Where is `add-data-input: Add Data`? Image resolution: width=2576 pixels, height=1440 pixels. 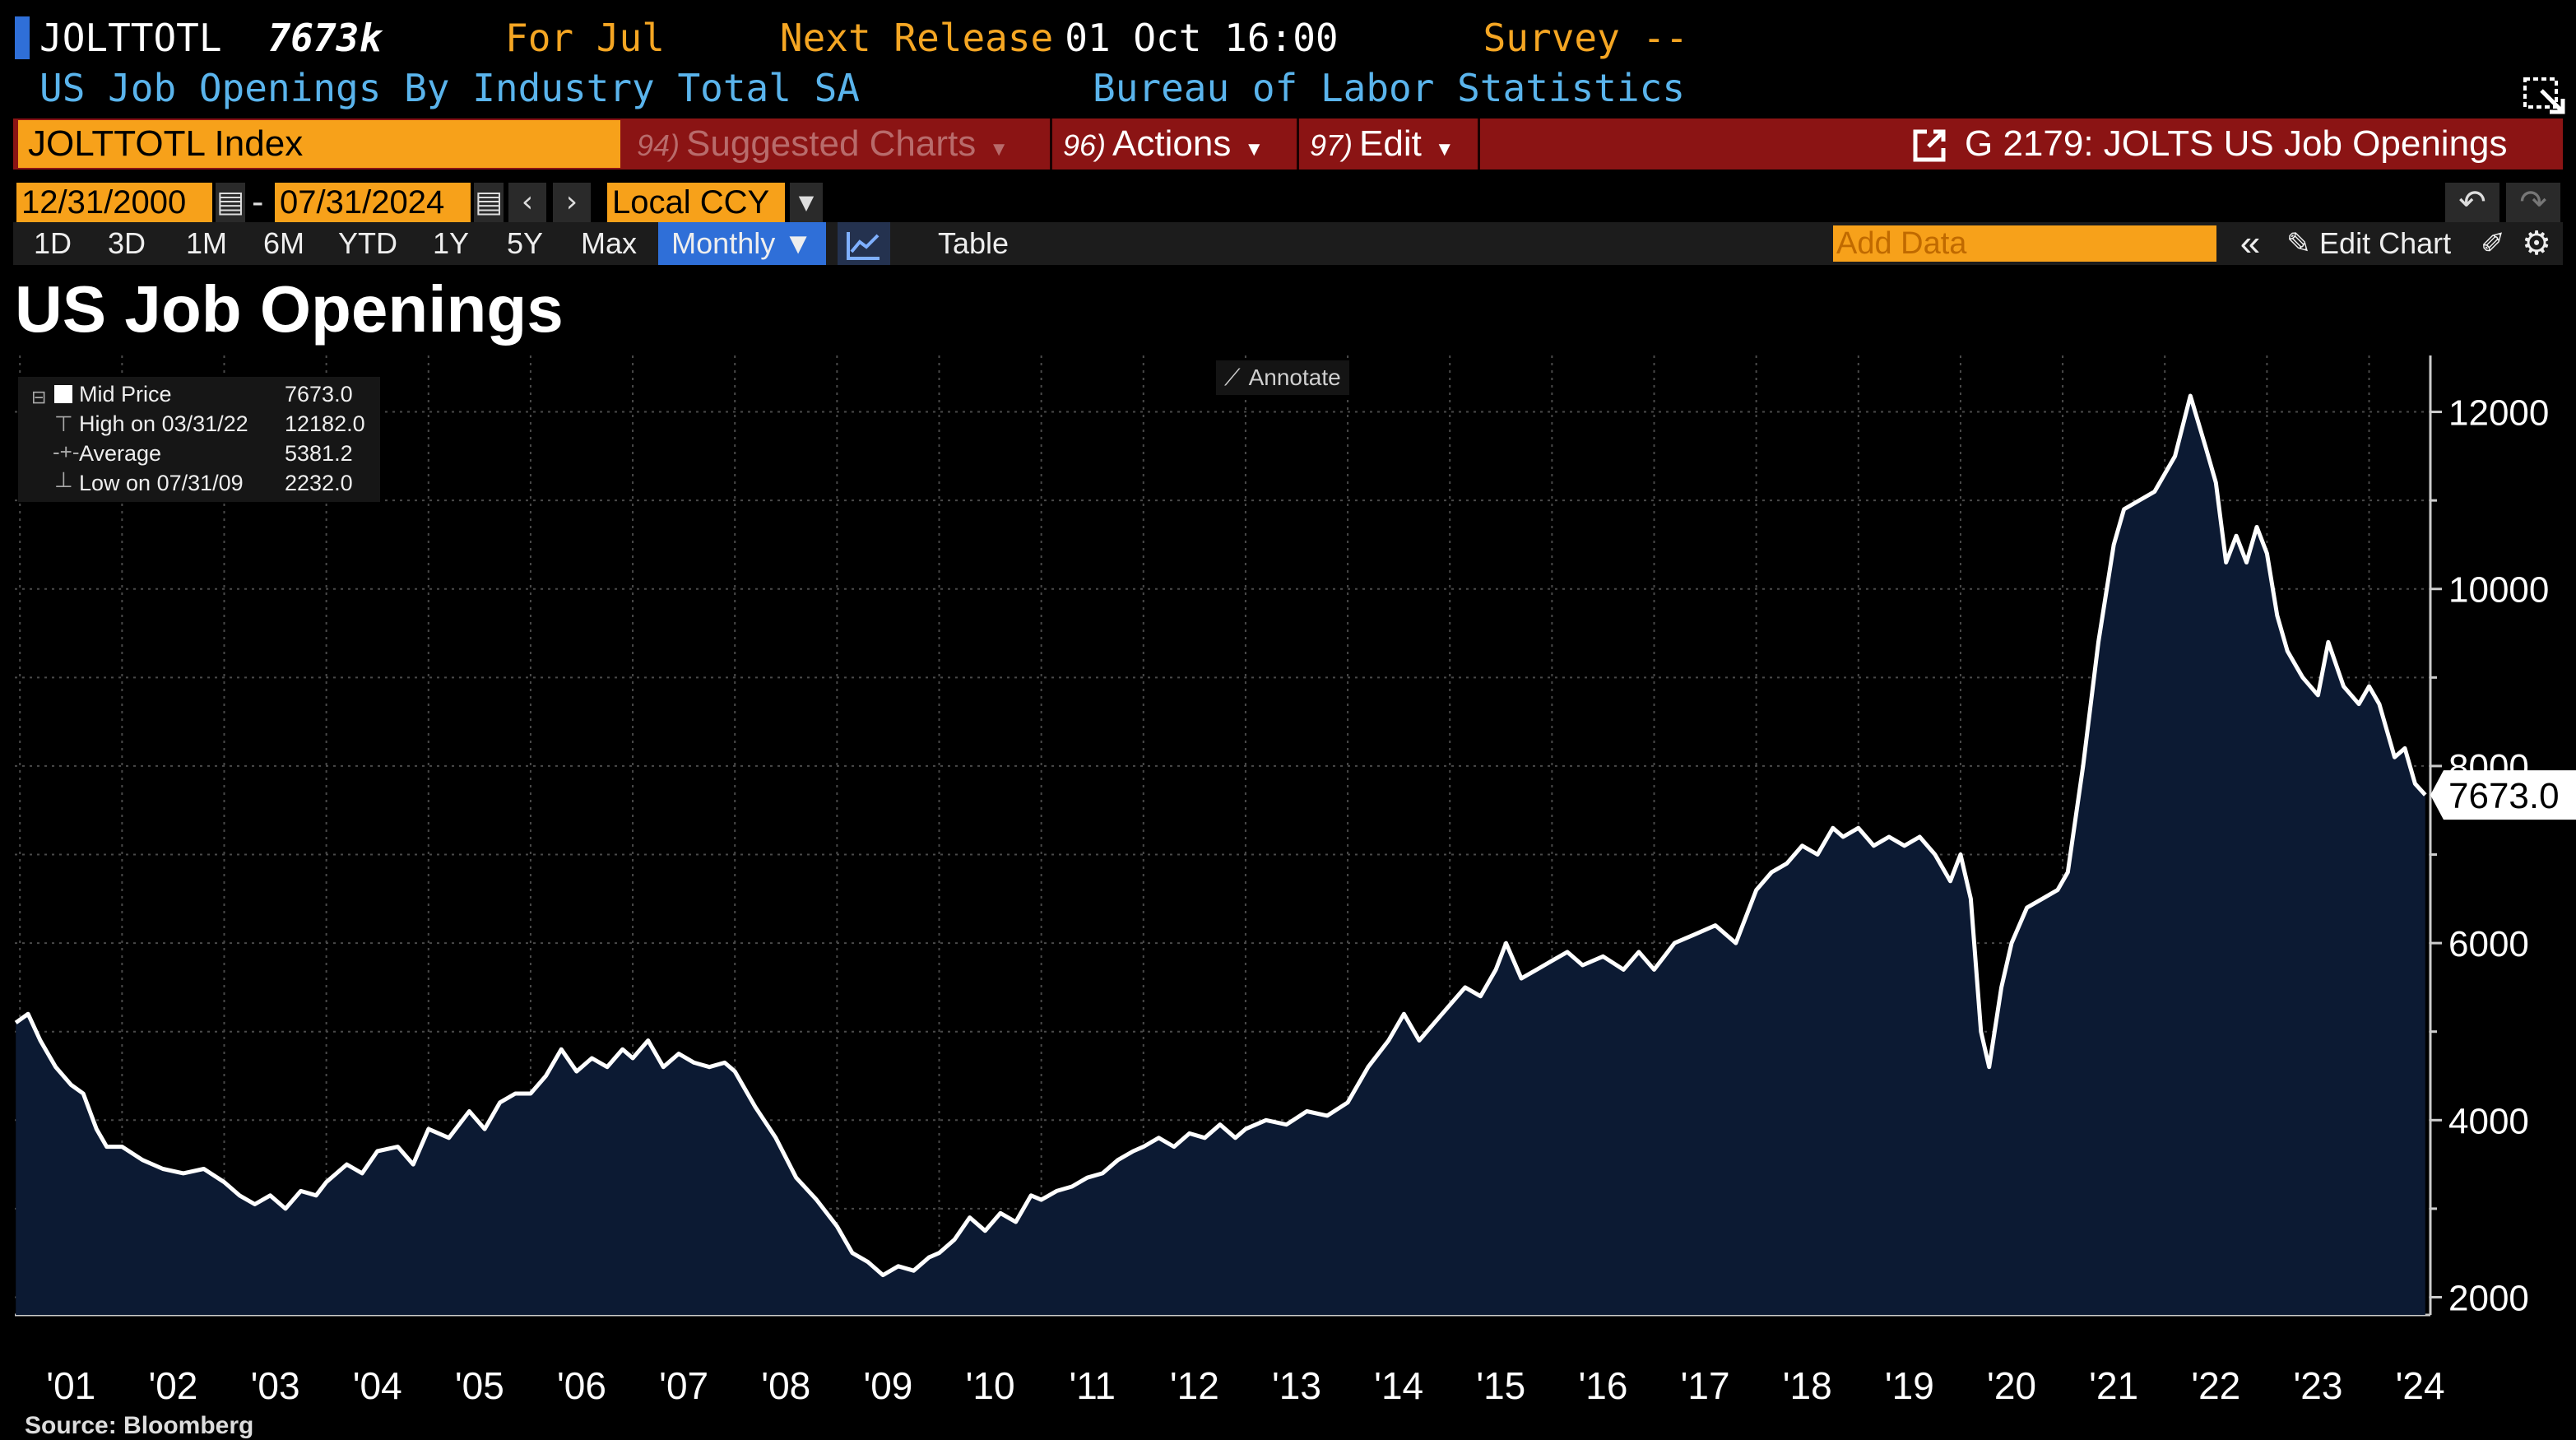
add-data-input: Add Data is located at coordinates (2025, 243).